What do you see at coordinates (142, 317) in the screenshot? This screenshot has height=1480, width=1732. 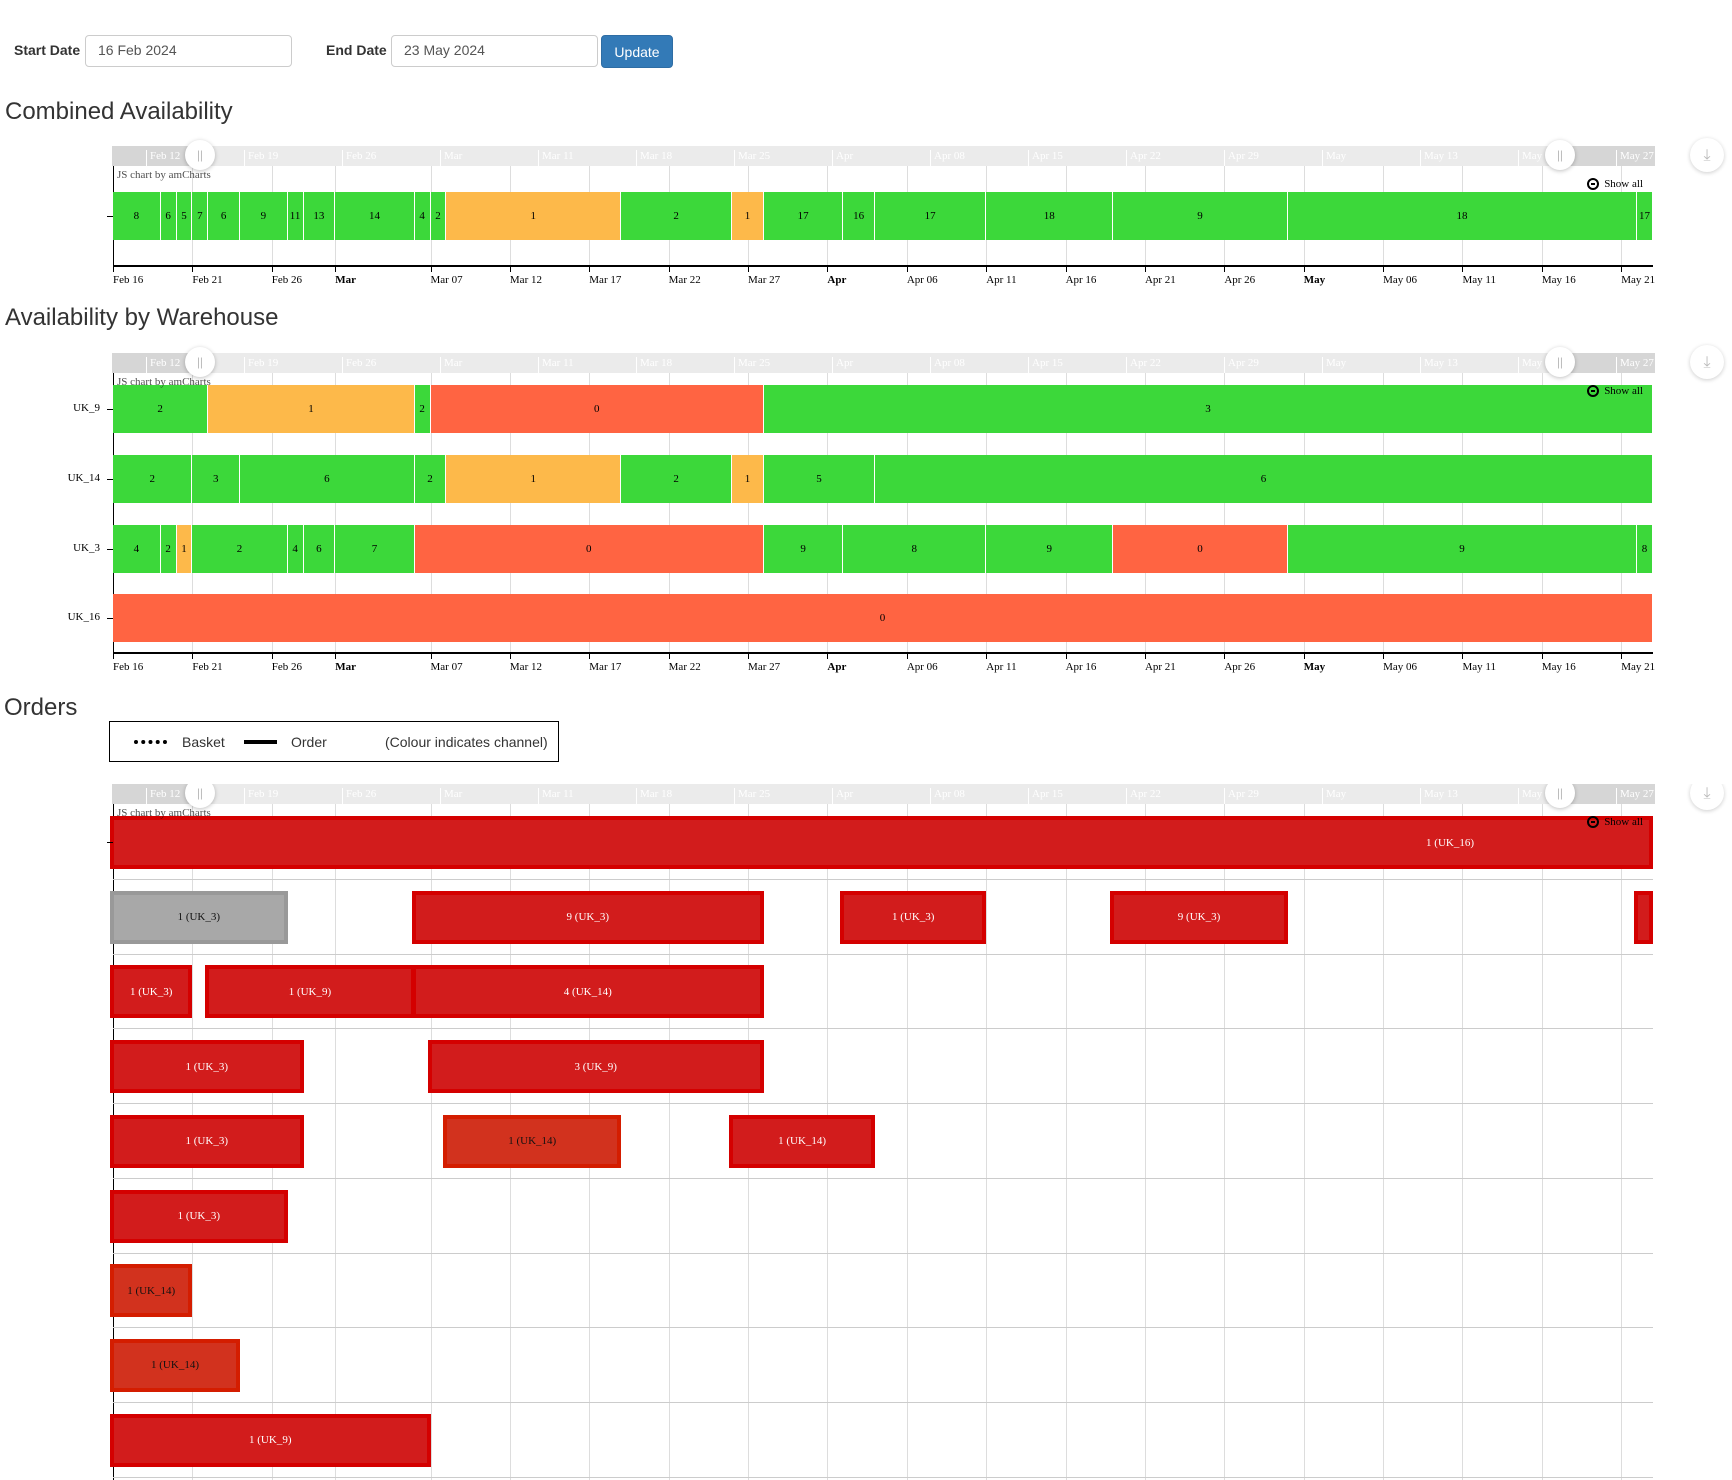 I see `warehouse-availability-heading: Availability by Warehouse` at bounding box center [142, 317].